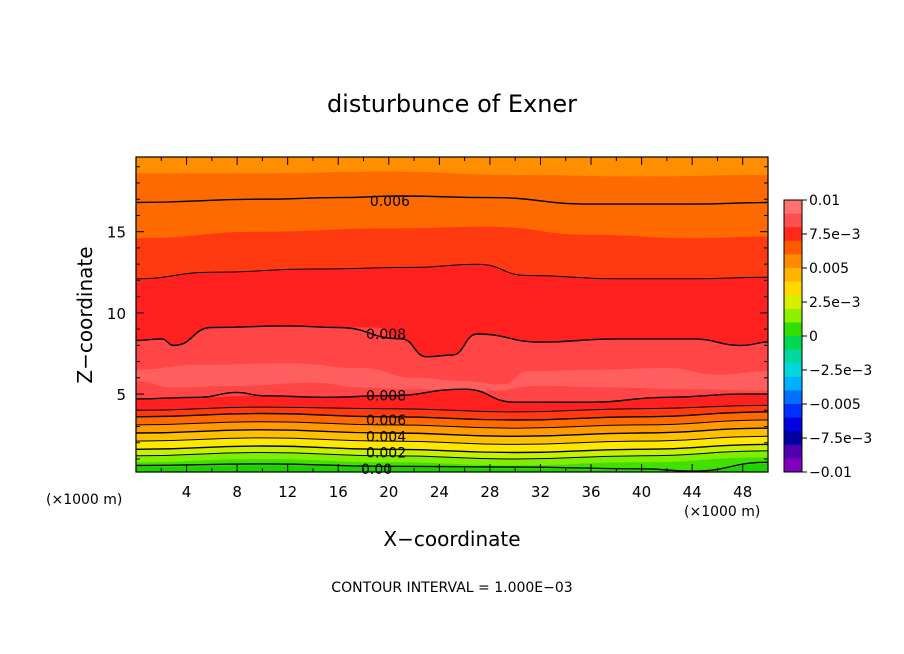  I want to click on contour-label-0: 0.006, so click(390, 202).